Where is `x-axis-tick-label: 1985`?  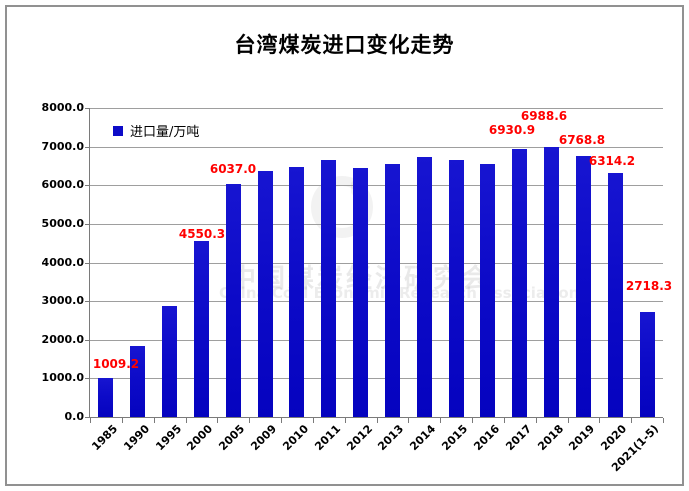
x-axis-tick-label: 1985 is located at coordinates (105, 438).